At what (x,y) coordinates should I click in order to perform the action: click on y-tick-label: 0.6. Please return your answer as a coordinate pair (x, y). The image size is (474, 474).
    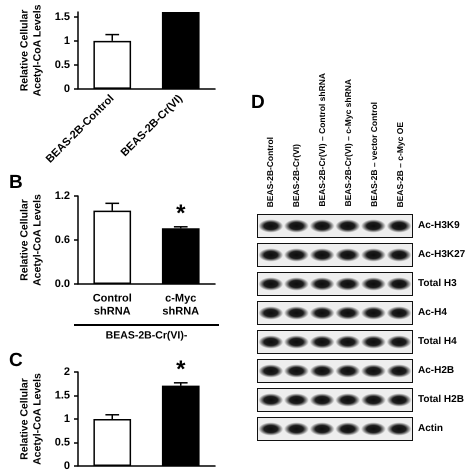
    Looking at the image, I should click on (62, 240).